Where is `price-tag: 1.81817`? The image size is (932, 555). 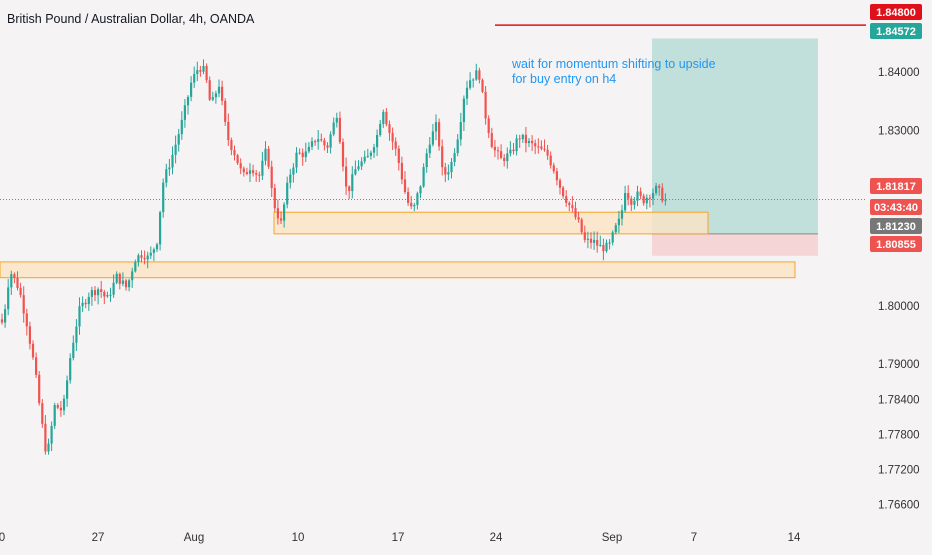
price-tag: 1.81817 is located at coordinates (896, 186).